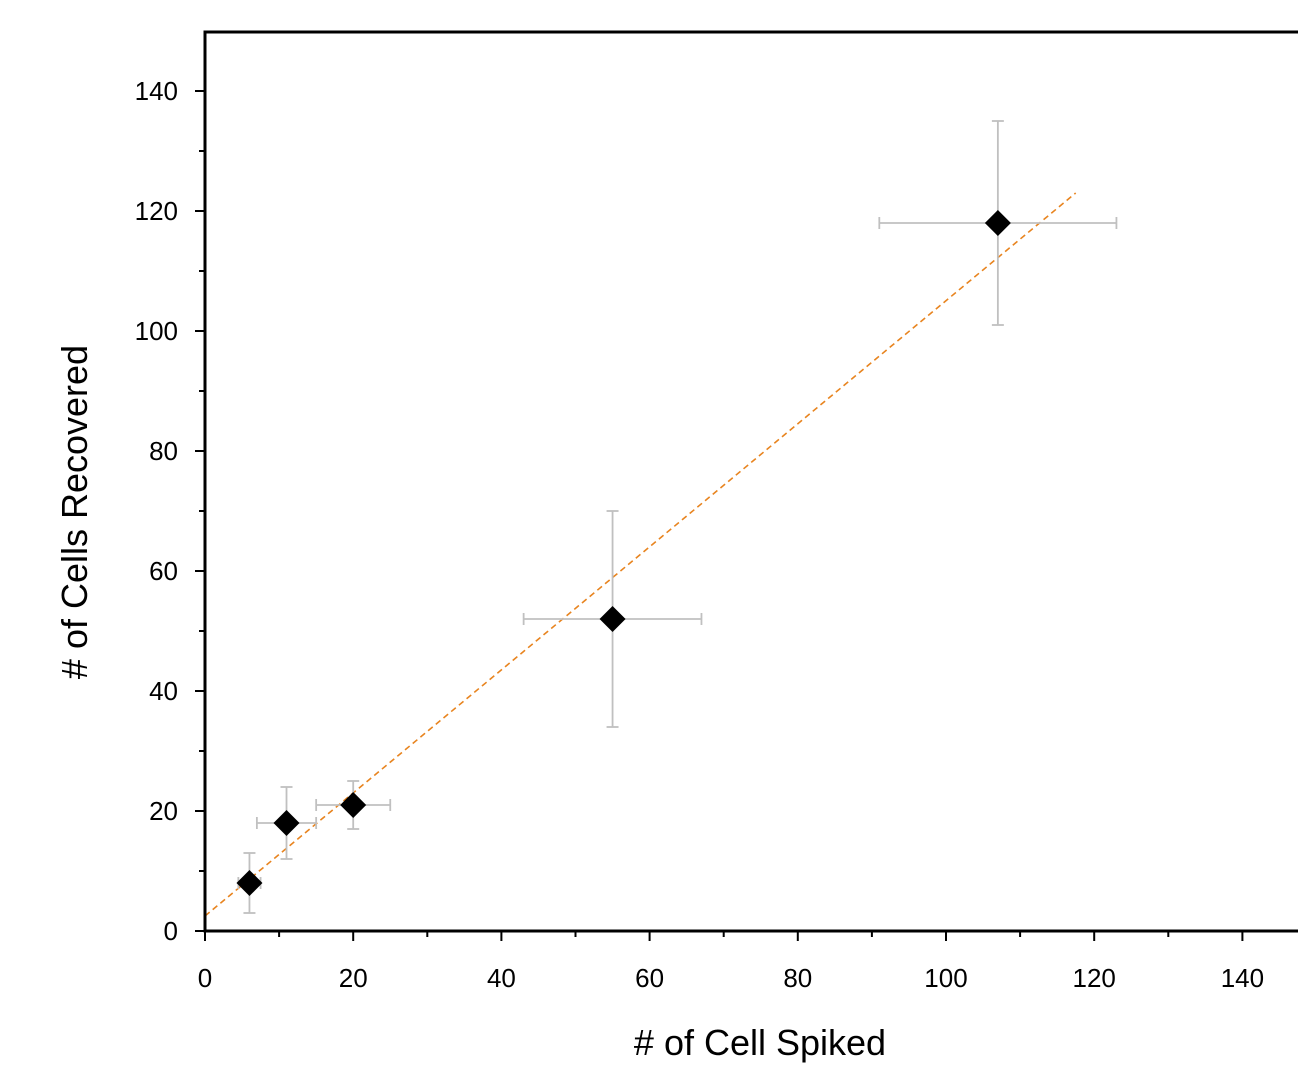 Image resolution: width=1298 pixels, height=1073 pixels. What do you see at coordinates (156, 331) in the screenshot?
I see `y-tick-label: 100` at bounding box center [156, 331].